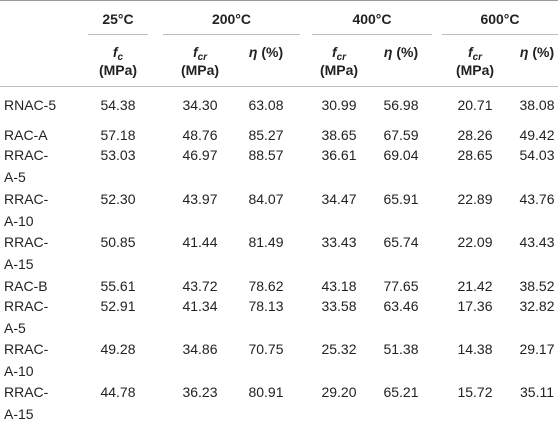 This screenshot has height=423, width=558. What do you see at coordinates (200, 286) in the screenshot?
I see `table-cell: 43.72` at bounding box center [200, 286].